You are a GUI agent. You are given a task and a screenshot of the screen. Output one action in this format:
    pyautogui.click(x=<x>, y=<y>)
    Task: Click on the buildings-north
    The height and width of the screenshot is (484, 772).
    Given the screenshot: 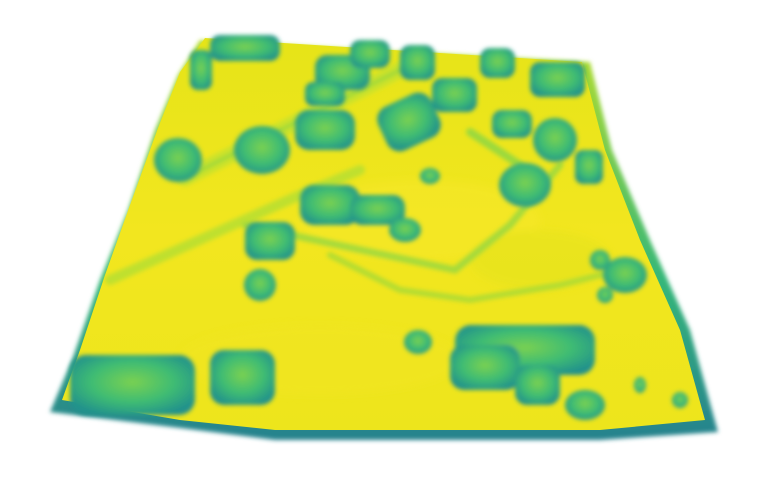 What is the action you would take?
    pyautogui.click(x=387, y=70)
    